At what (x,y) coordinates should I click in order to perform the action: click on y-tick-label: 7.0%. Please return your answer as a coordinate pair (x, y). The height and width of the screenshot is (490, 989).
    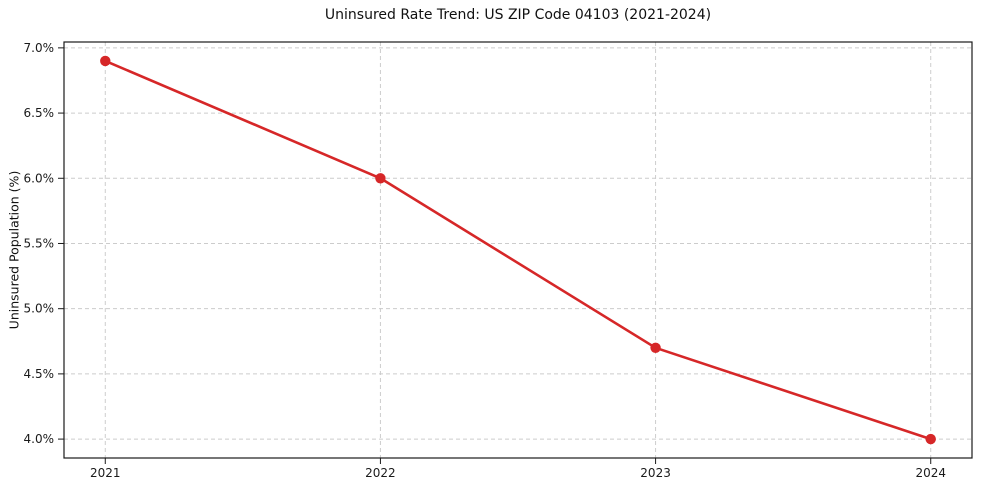
    Looking at the image, I should click on (39, 48).